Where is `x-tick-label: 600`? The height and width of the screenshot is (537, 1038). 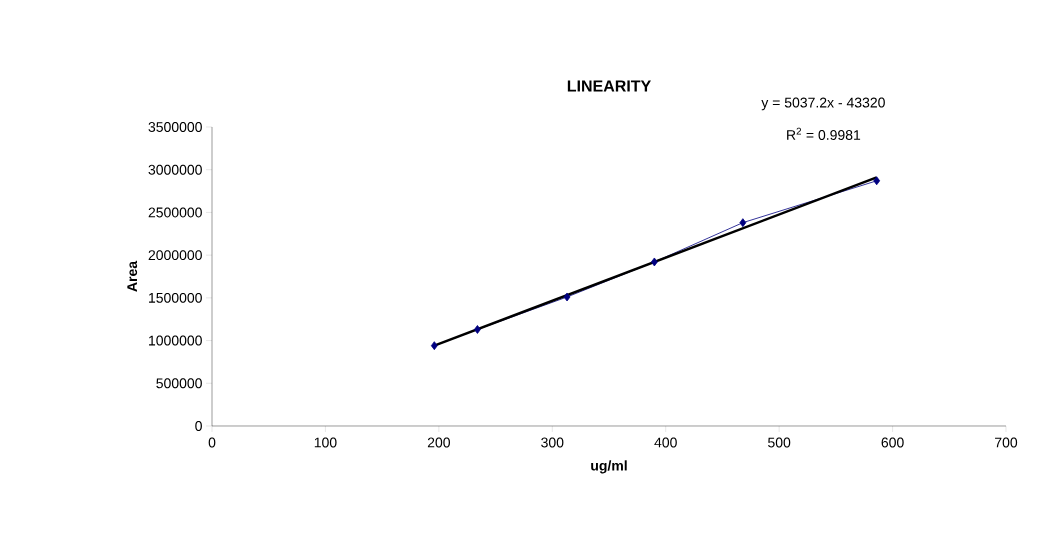
x-tick-label: 600 is located at coordinates (892, 442).